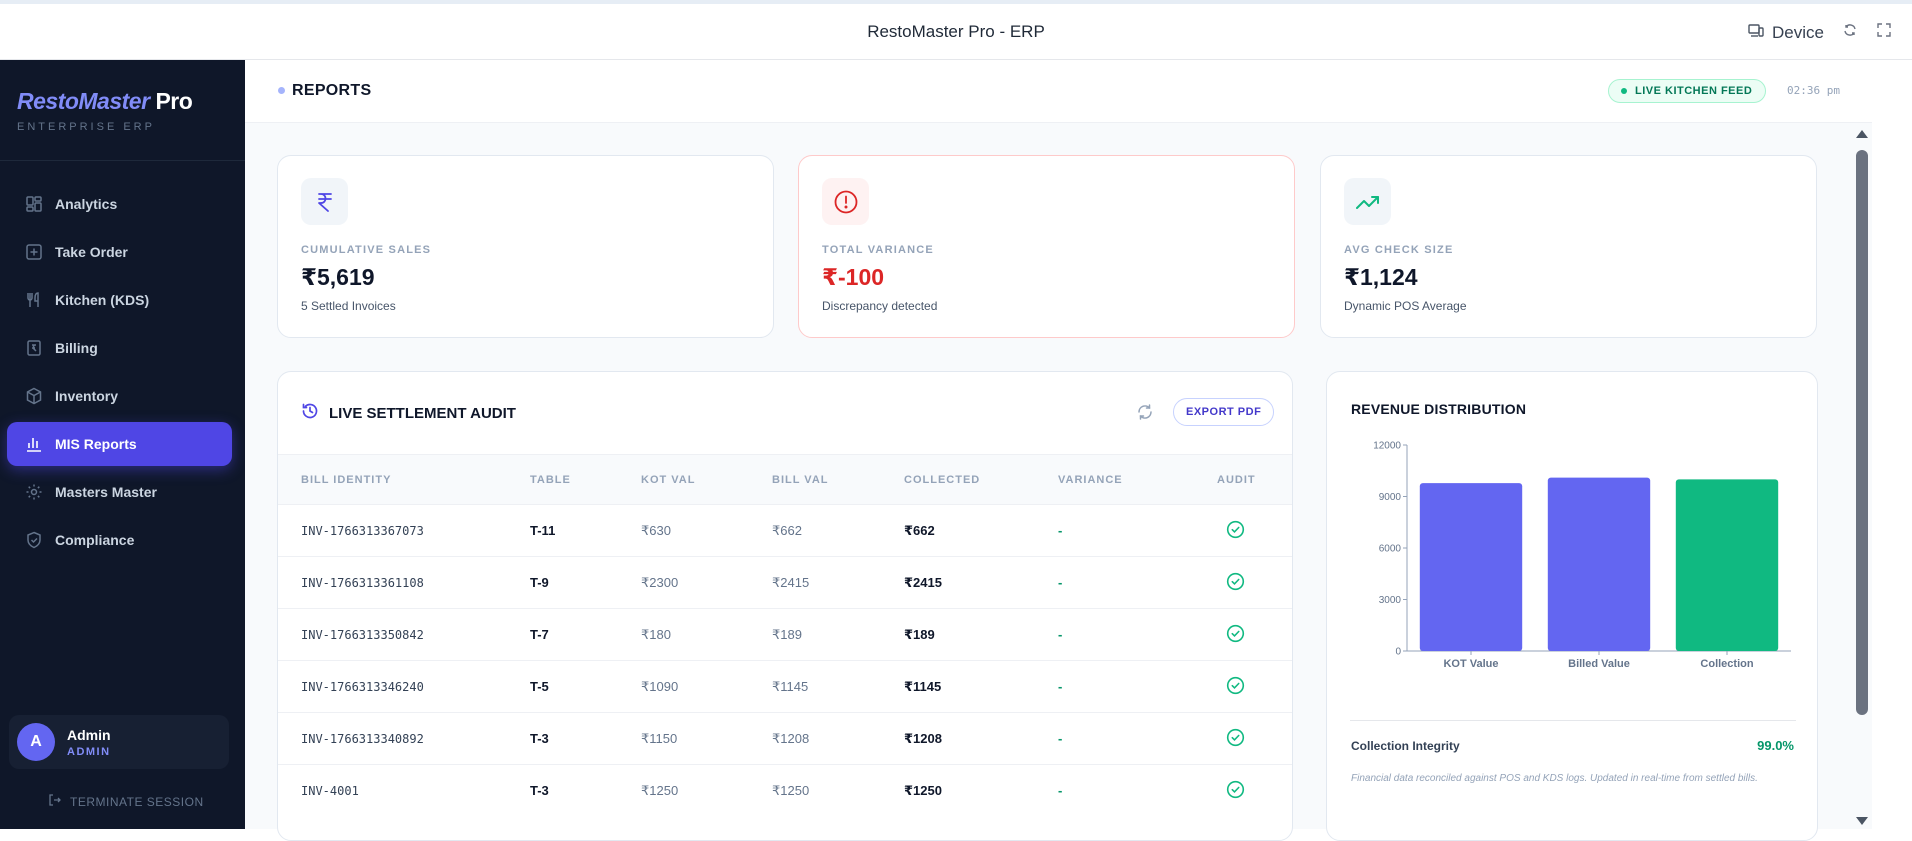  Describe the element at coordinates (668, 480) in the screenshot. I see `column-header: KOT VAL` at that location.